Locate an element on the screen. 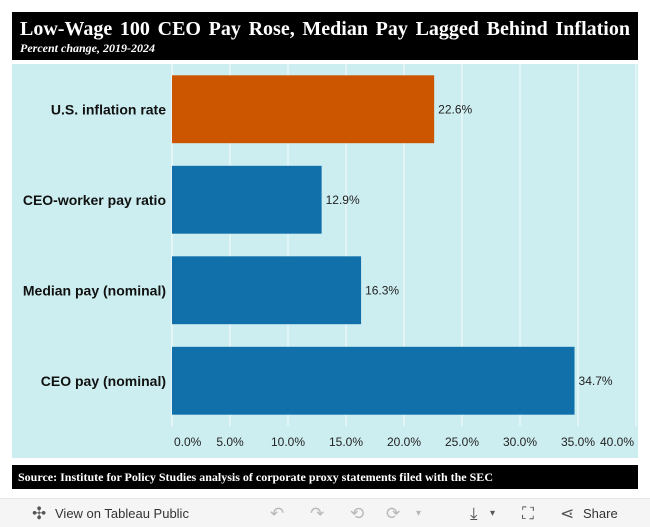 The height and width of the screenshot is (527, 650). redo-icon: ↷ is located at coordinates (317, 513).